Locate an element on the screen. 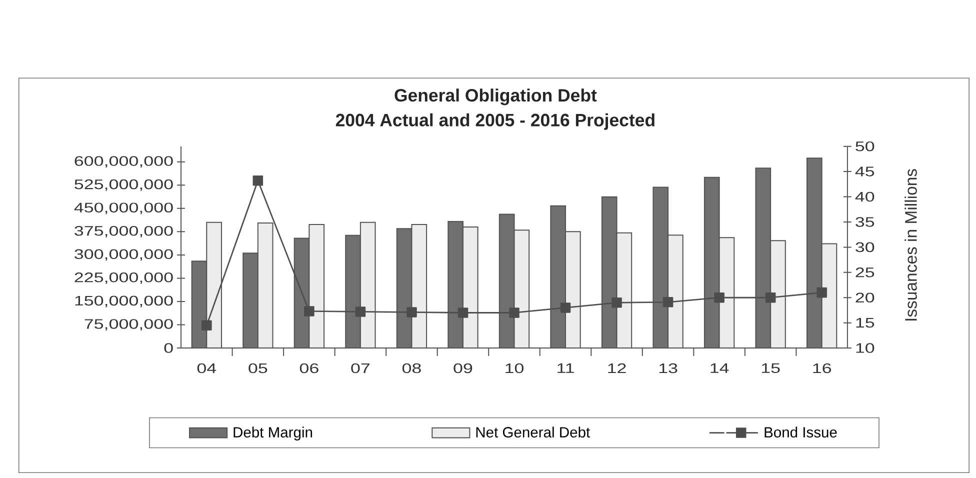 This screenshot has width=976, height=478. y-tick-label: 300,000,000 is located at coordinates (123, 255).